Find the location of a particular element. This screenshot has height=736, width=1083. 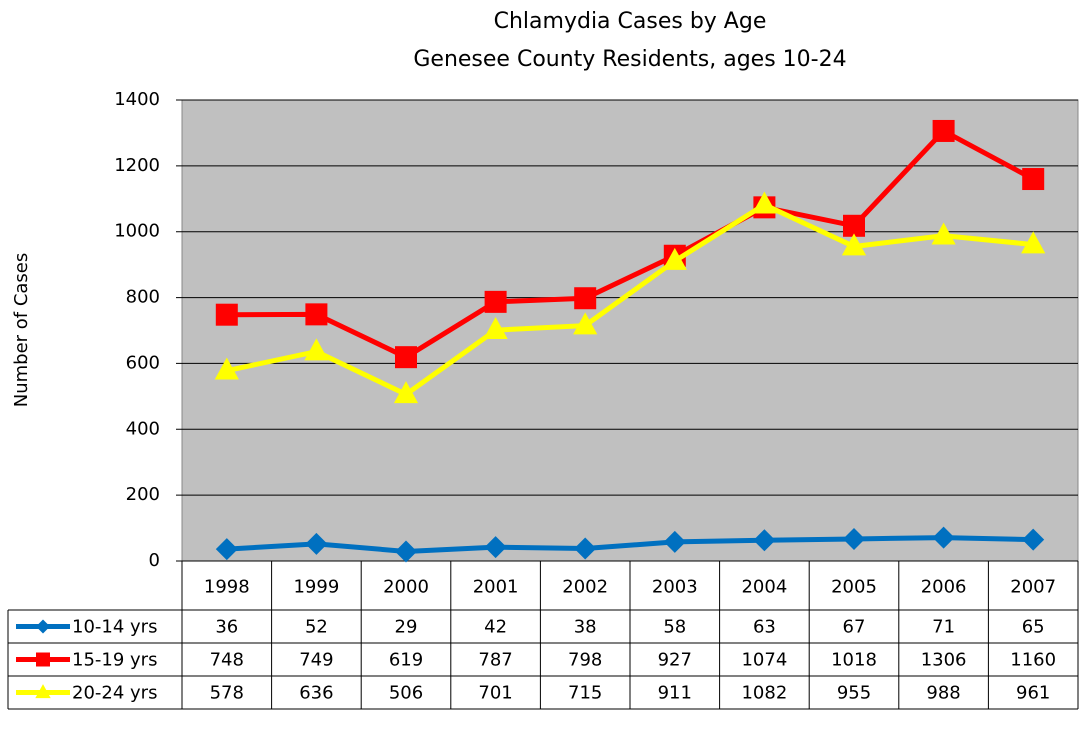

y-axis-label: Number of Cases is located at coordinates (21, 330).